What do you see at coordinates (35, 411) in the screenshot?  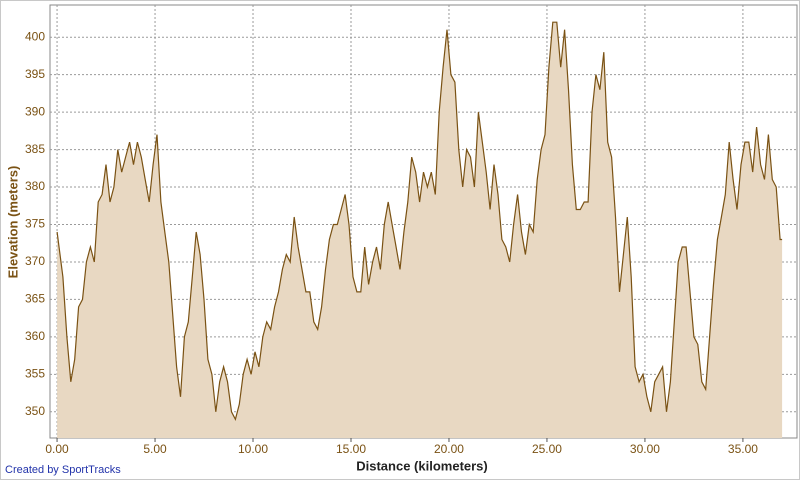 I see `y-tick-label: 350` at bounding box center [35, 411].